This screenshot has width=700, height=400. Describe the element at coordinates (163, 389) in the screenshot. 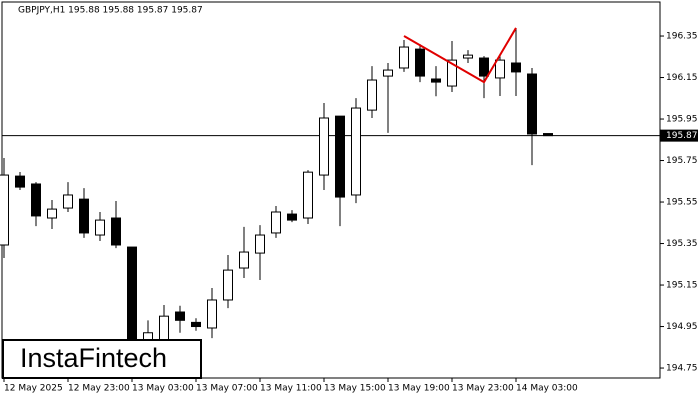

I see `x-tick-label: 13 May 03:00` at that location.